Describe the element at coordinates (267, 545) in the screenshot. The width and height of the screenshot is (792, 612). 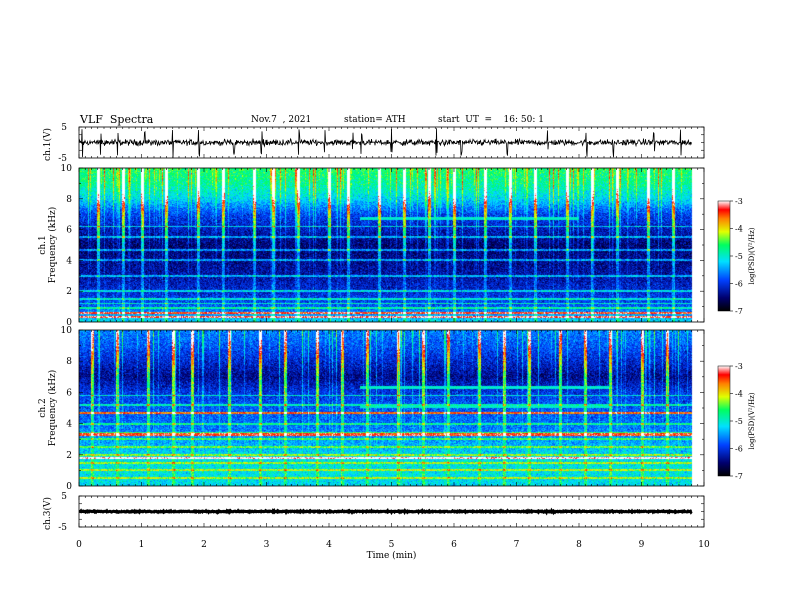
I see `x-tick-label: 3` at that location.